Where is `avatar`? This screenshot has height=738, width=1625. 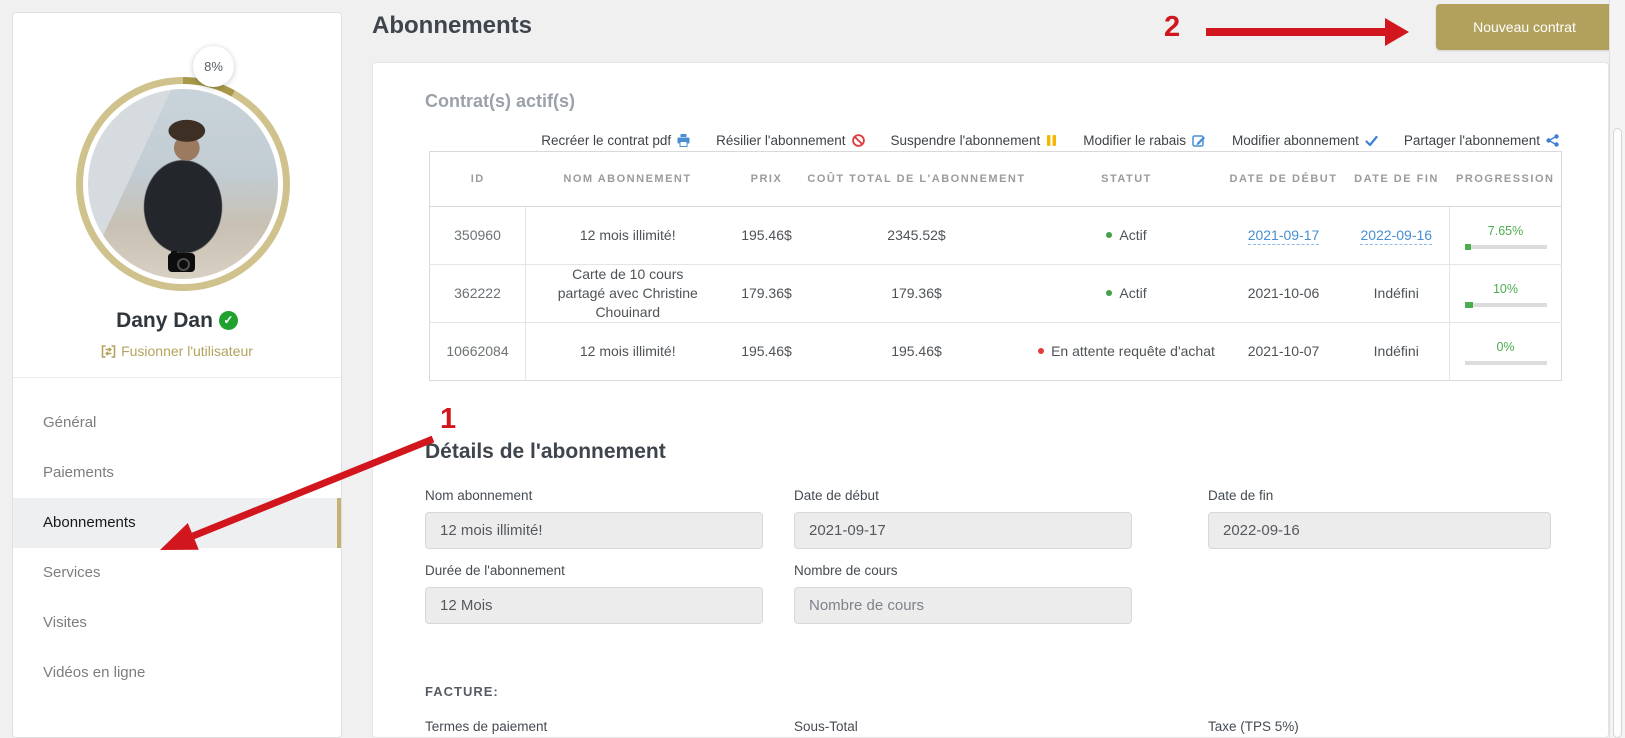 avatar is located at coordinates (183, 184).